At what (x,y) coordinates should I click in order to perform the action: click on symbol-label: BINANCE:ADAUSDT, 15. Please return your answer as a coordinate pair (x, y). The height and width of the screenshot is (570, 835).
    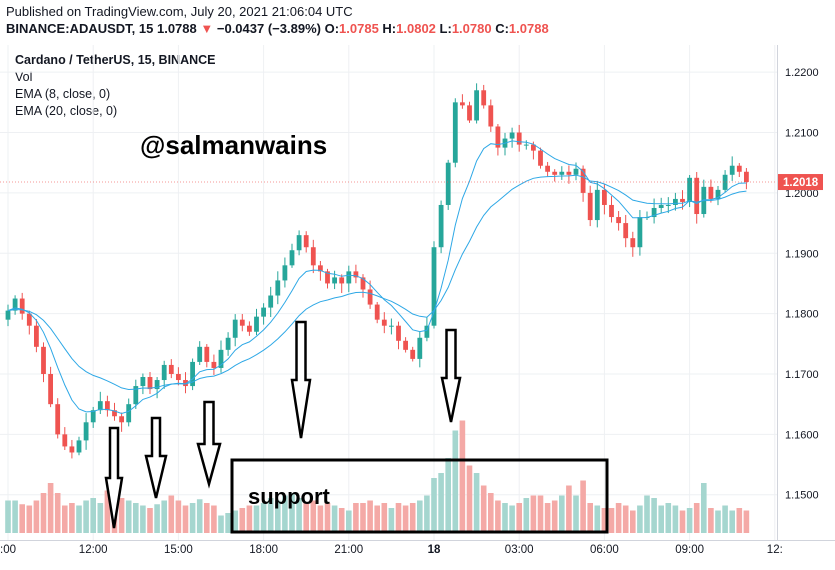
    Looking at the image, I should click on (80, 28).